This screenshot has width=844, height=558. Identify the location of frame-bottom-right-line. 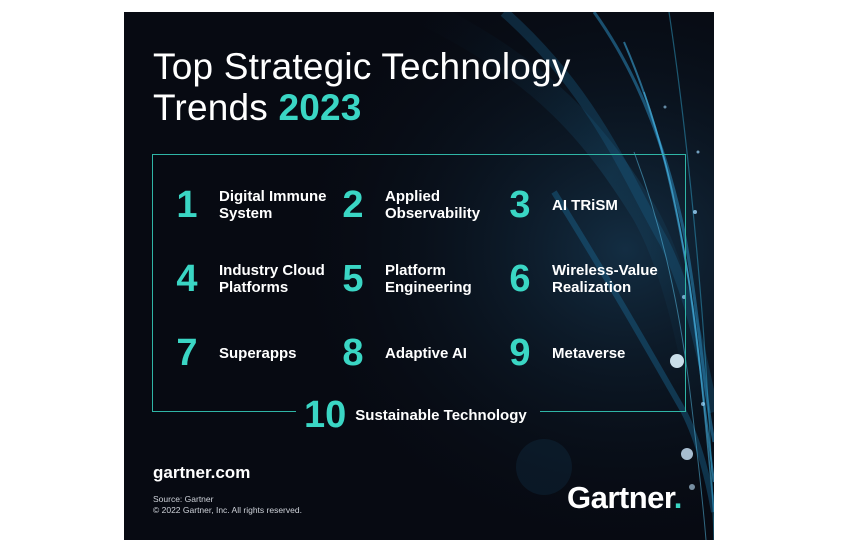
(612, 411).